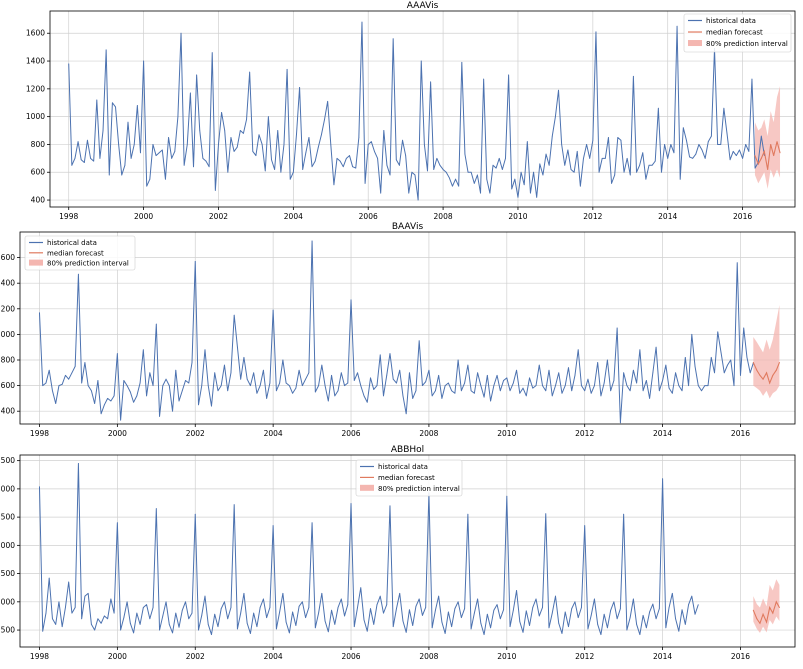  What do you see at coordinates (8, 630) in the screenshot?
I see `y-tick-label: 500` at bounding box center [8, 630].